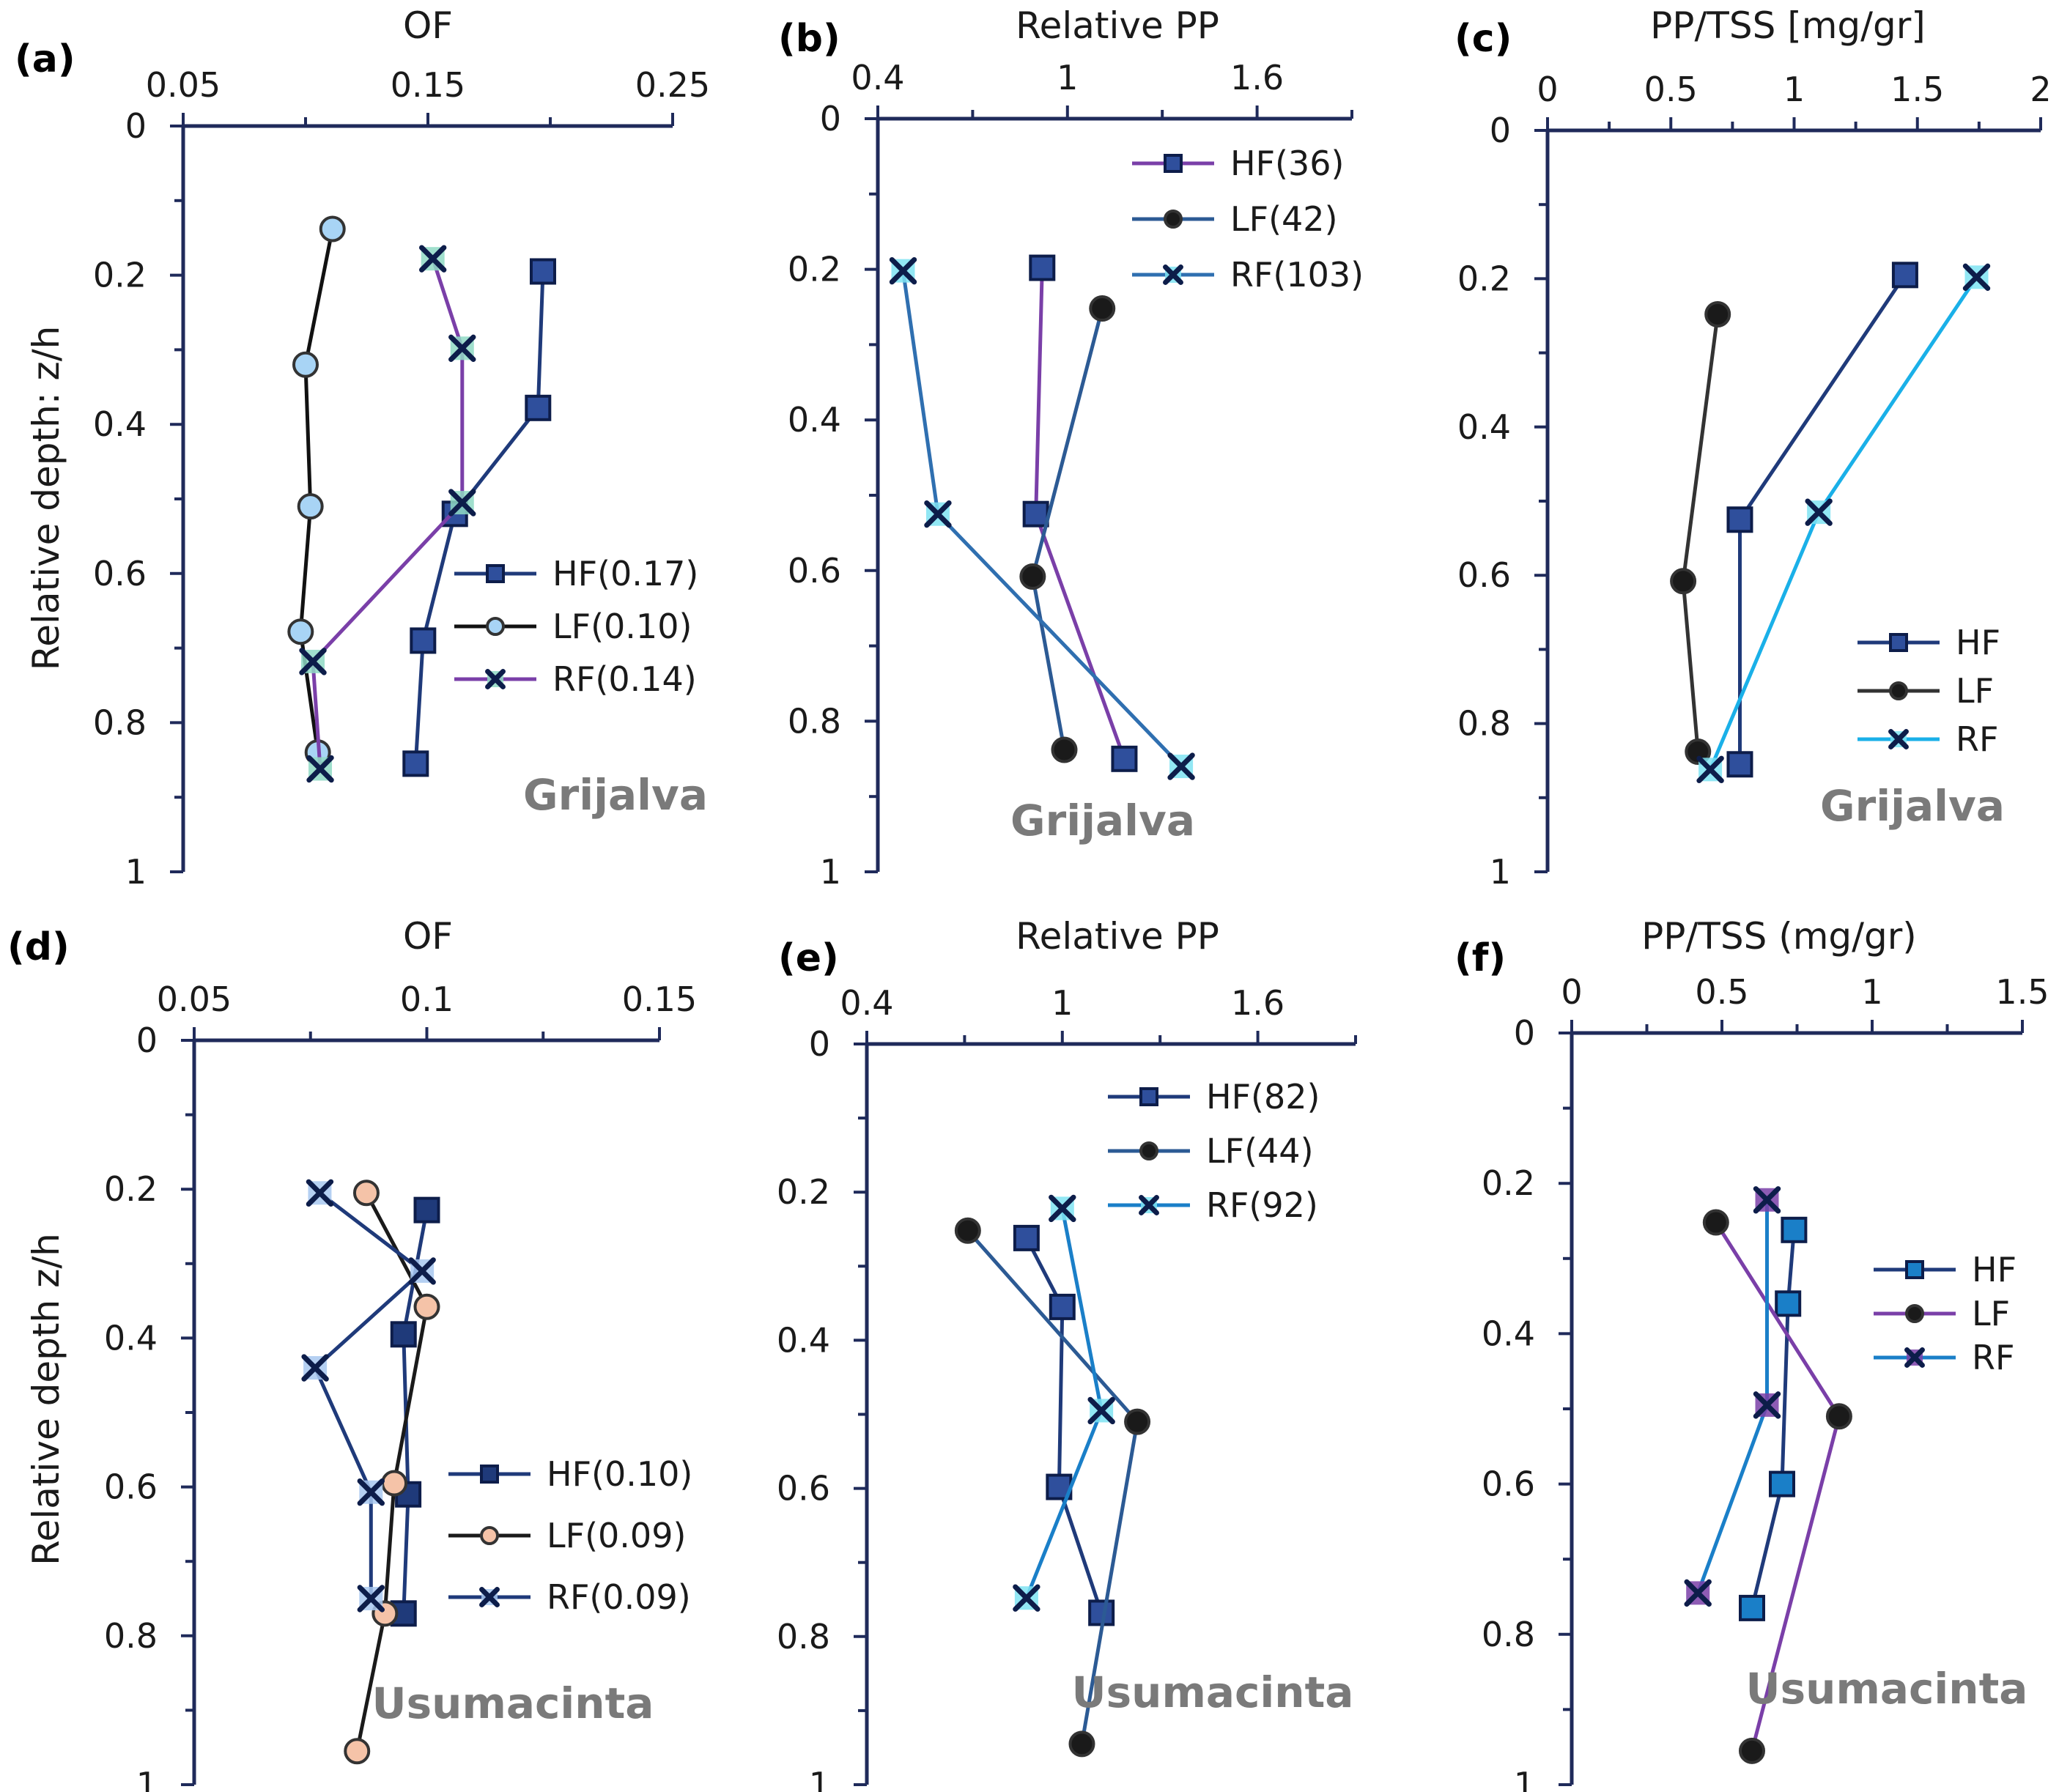  What do you see at coordinates (1260, 1151) in the screenshot?
I see `legend-label: LF(44)` at bounding box center [1260, 1151].